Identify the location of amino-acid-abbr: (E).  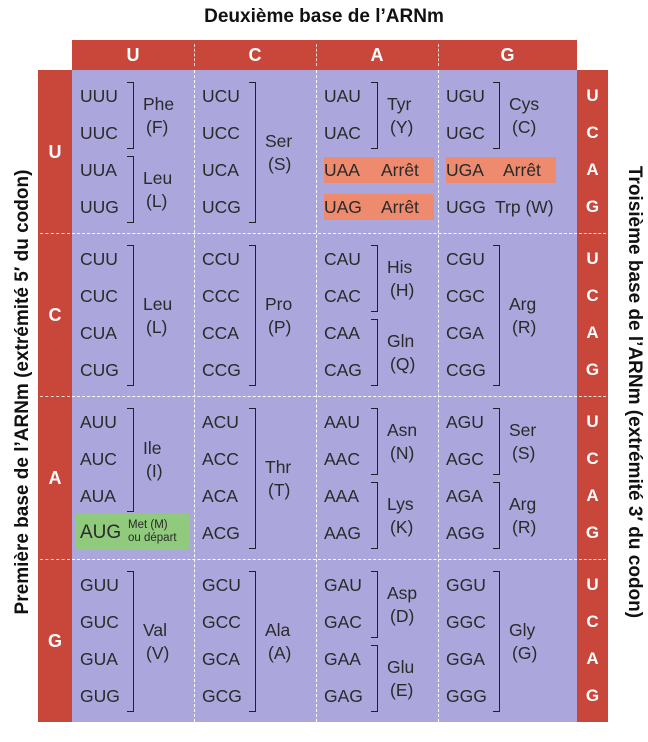
(402, 689).